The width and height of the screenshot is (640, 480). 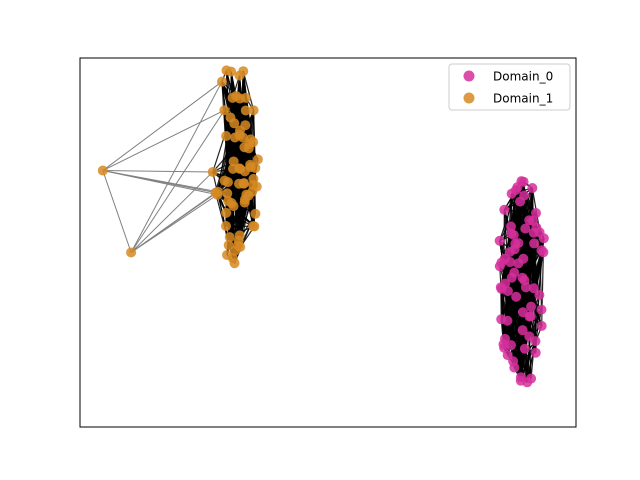 I want to click on legend-box, so click(x=509, y=87).